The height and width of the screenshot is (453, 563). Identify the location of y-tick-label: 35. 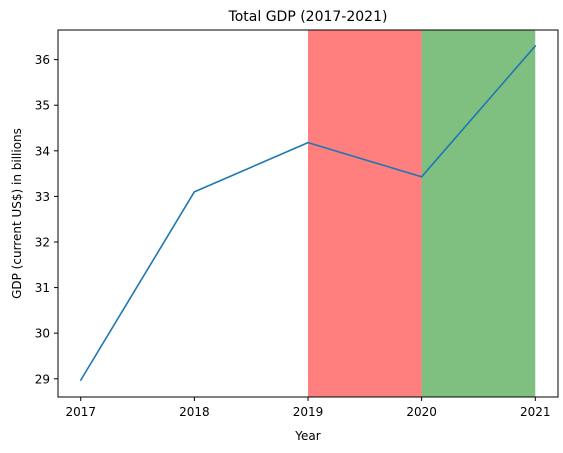
(42, 106).